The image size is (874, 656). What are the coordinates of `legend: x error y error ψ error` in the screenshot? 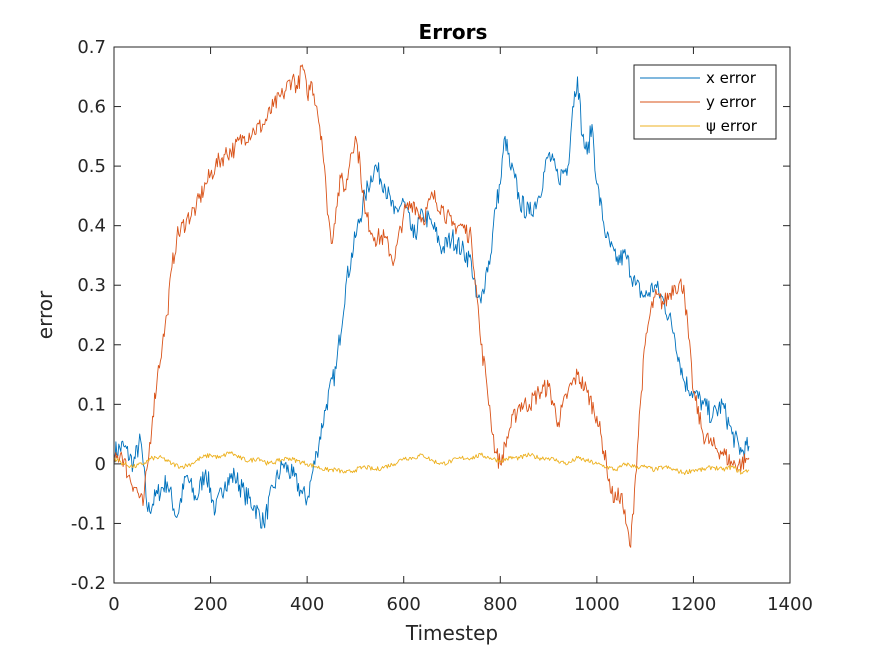 It's located at (705, 102).